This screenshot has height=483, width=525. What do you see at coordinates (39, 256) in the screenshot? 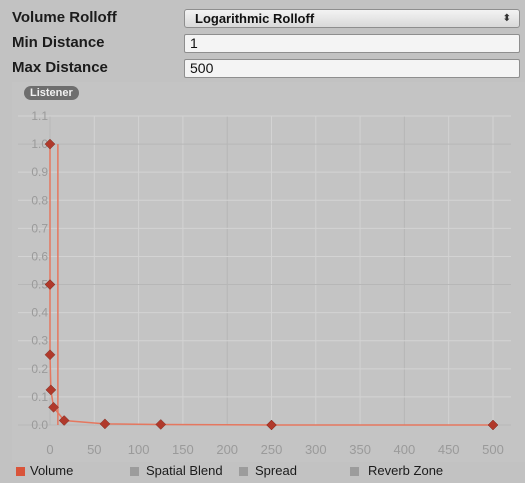
I see `y-tick-label: 0.6` at bounding box center [39, 256].